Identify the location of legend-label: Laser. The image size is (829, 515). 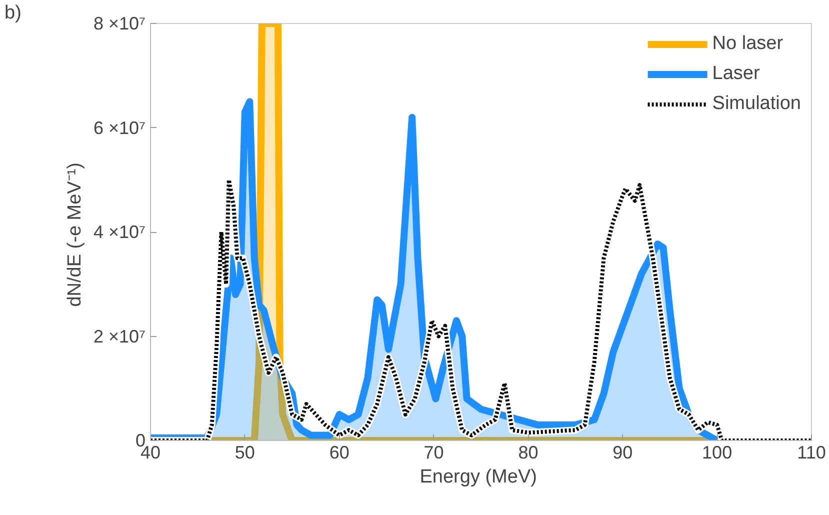
(736, 74).